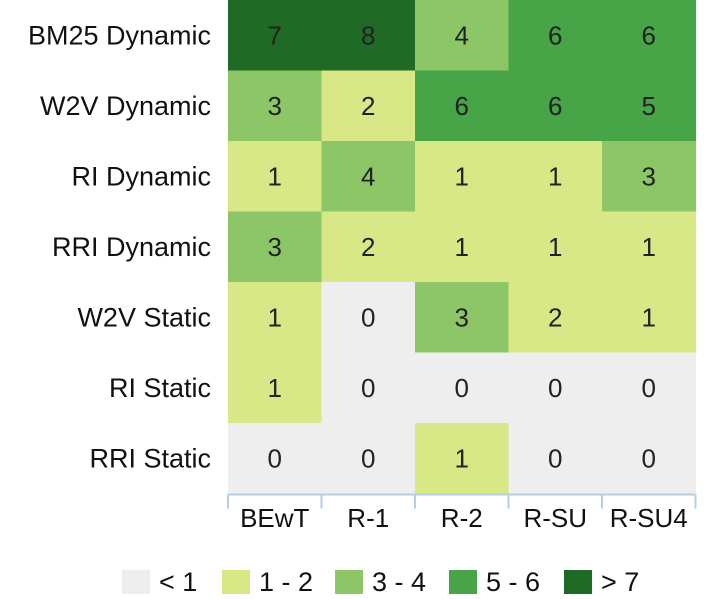 The width and height of the screenshot is (707, 599). Describe the element at coordinates (462, 501) in the screenshot. I see `x-axis` at that location.